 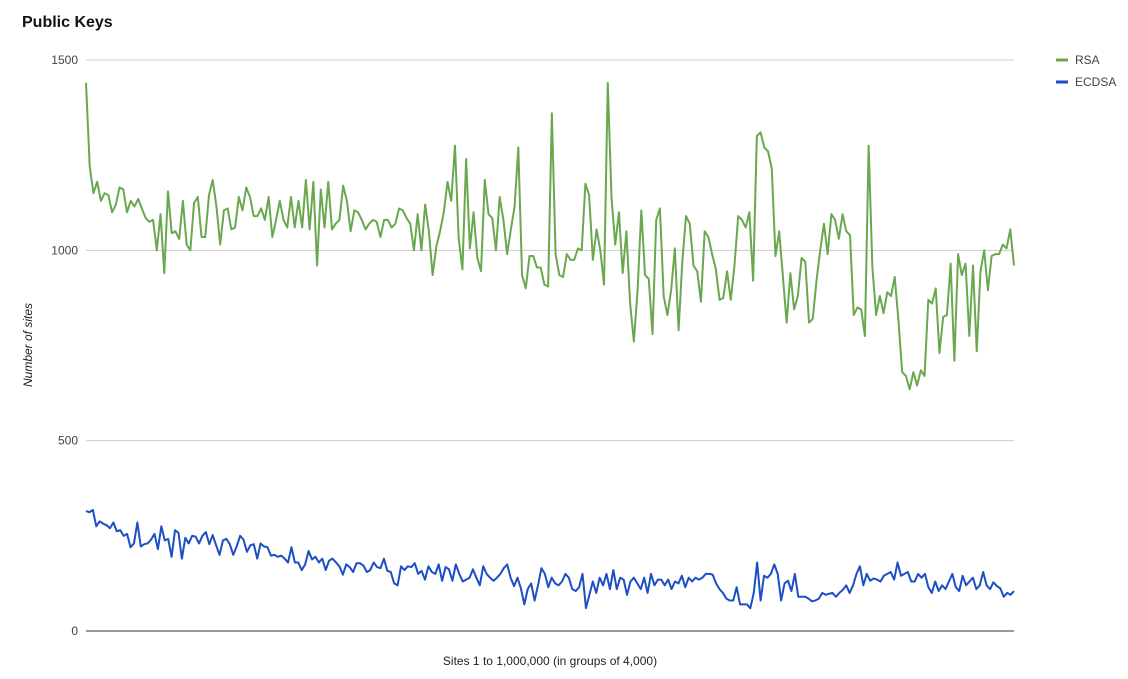 I want to click on y-axis-label: Number of sites, so click(x=28, y=345).